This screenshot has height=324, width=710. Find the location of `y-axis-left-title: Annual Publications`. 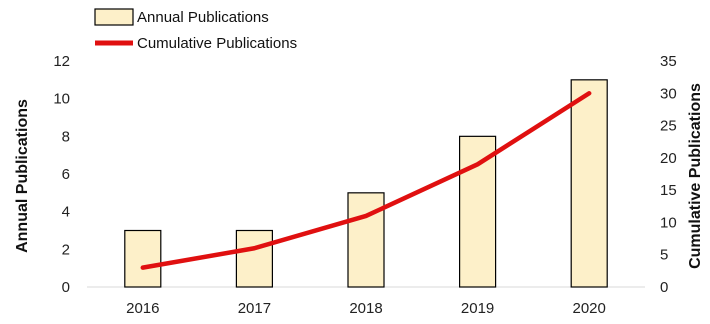

y-axis-left-title: Annual Publications is located at coordinates (22, 176).